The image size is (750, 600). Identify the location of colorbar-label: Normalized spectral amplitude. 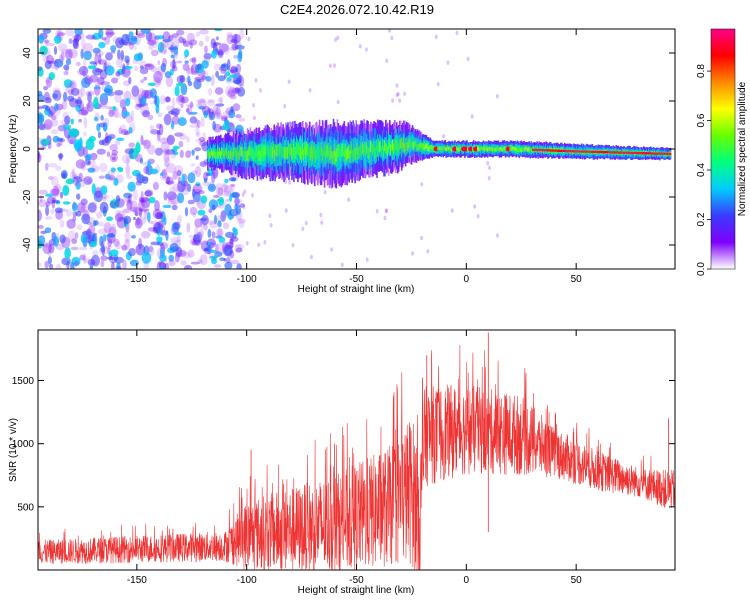
(742, 148).